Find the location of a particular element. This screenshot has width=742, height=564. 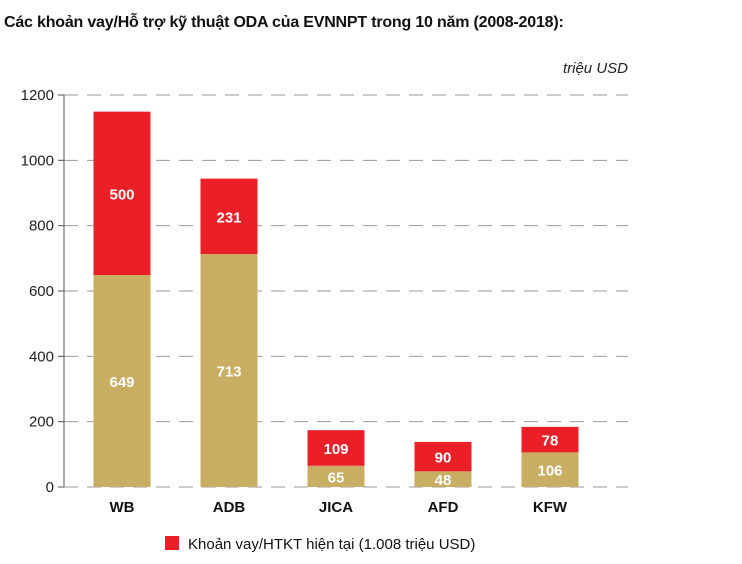

unit-label: triệu USD is located at coordinates (595, 68).